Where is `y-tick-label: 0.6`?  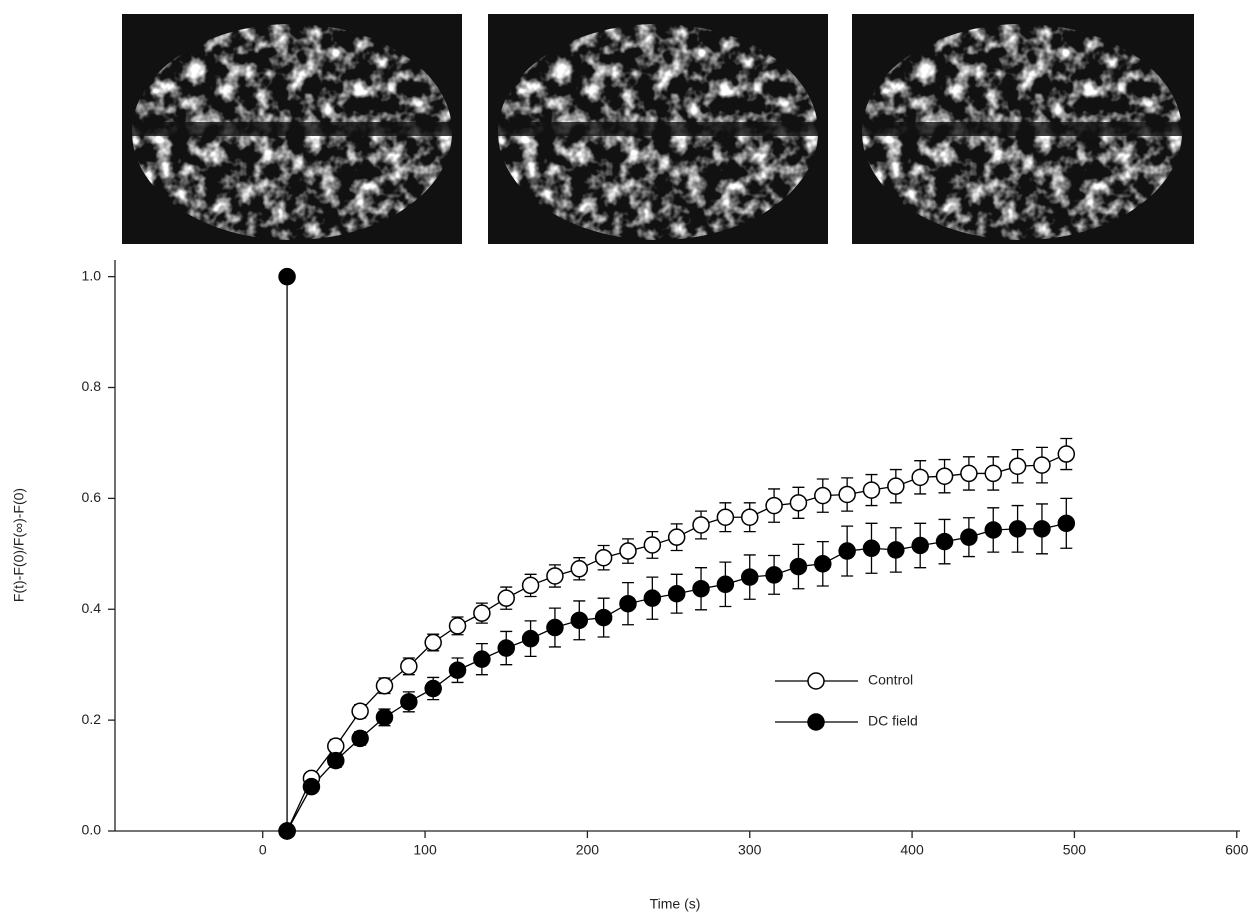
y-tick-label: 0.6 is located at coordinates (92, 497).